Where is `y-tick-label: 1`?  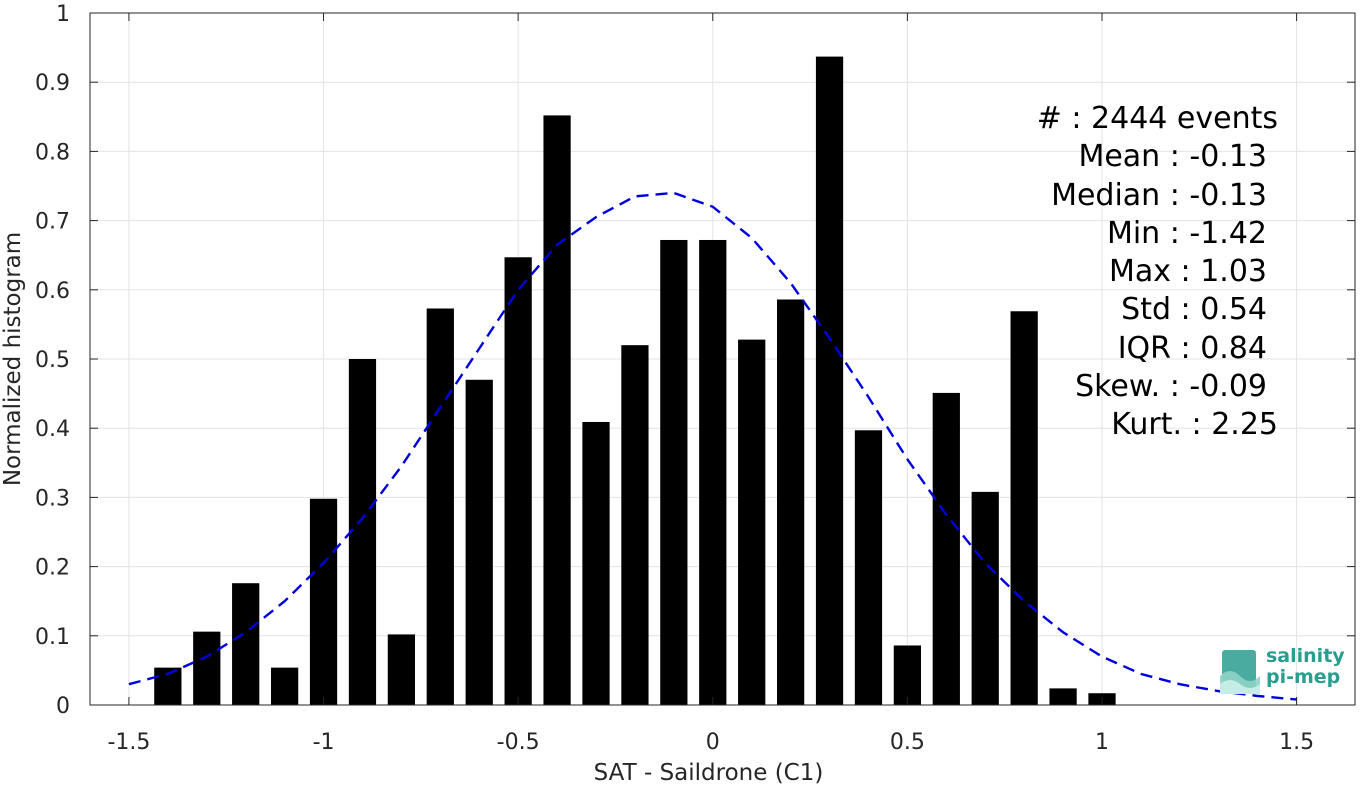
y-tick-label: 1 is located at coordinates (63, 14).